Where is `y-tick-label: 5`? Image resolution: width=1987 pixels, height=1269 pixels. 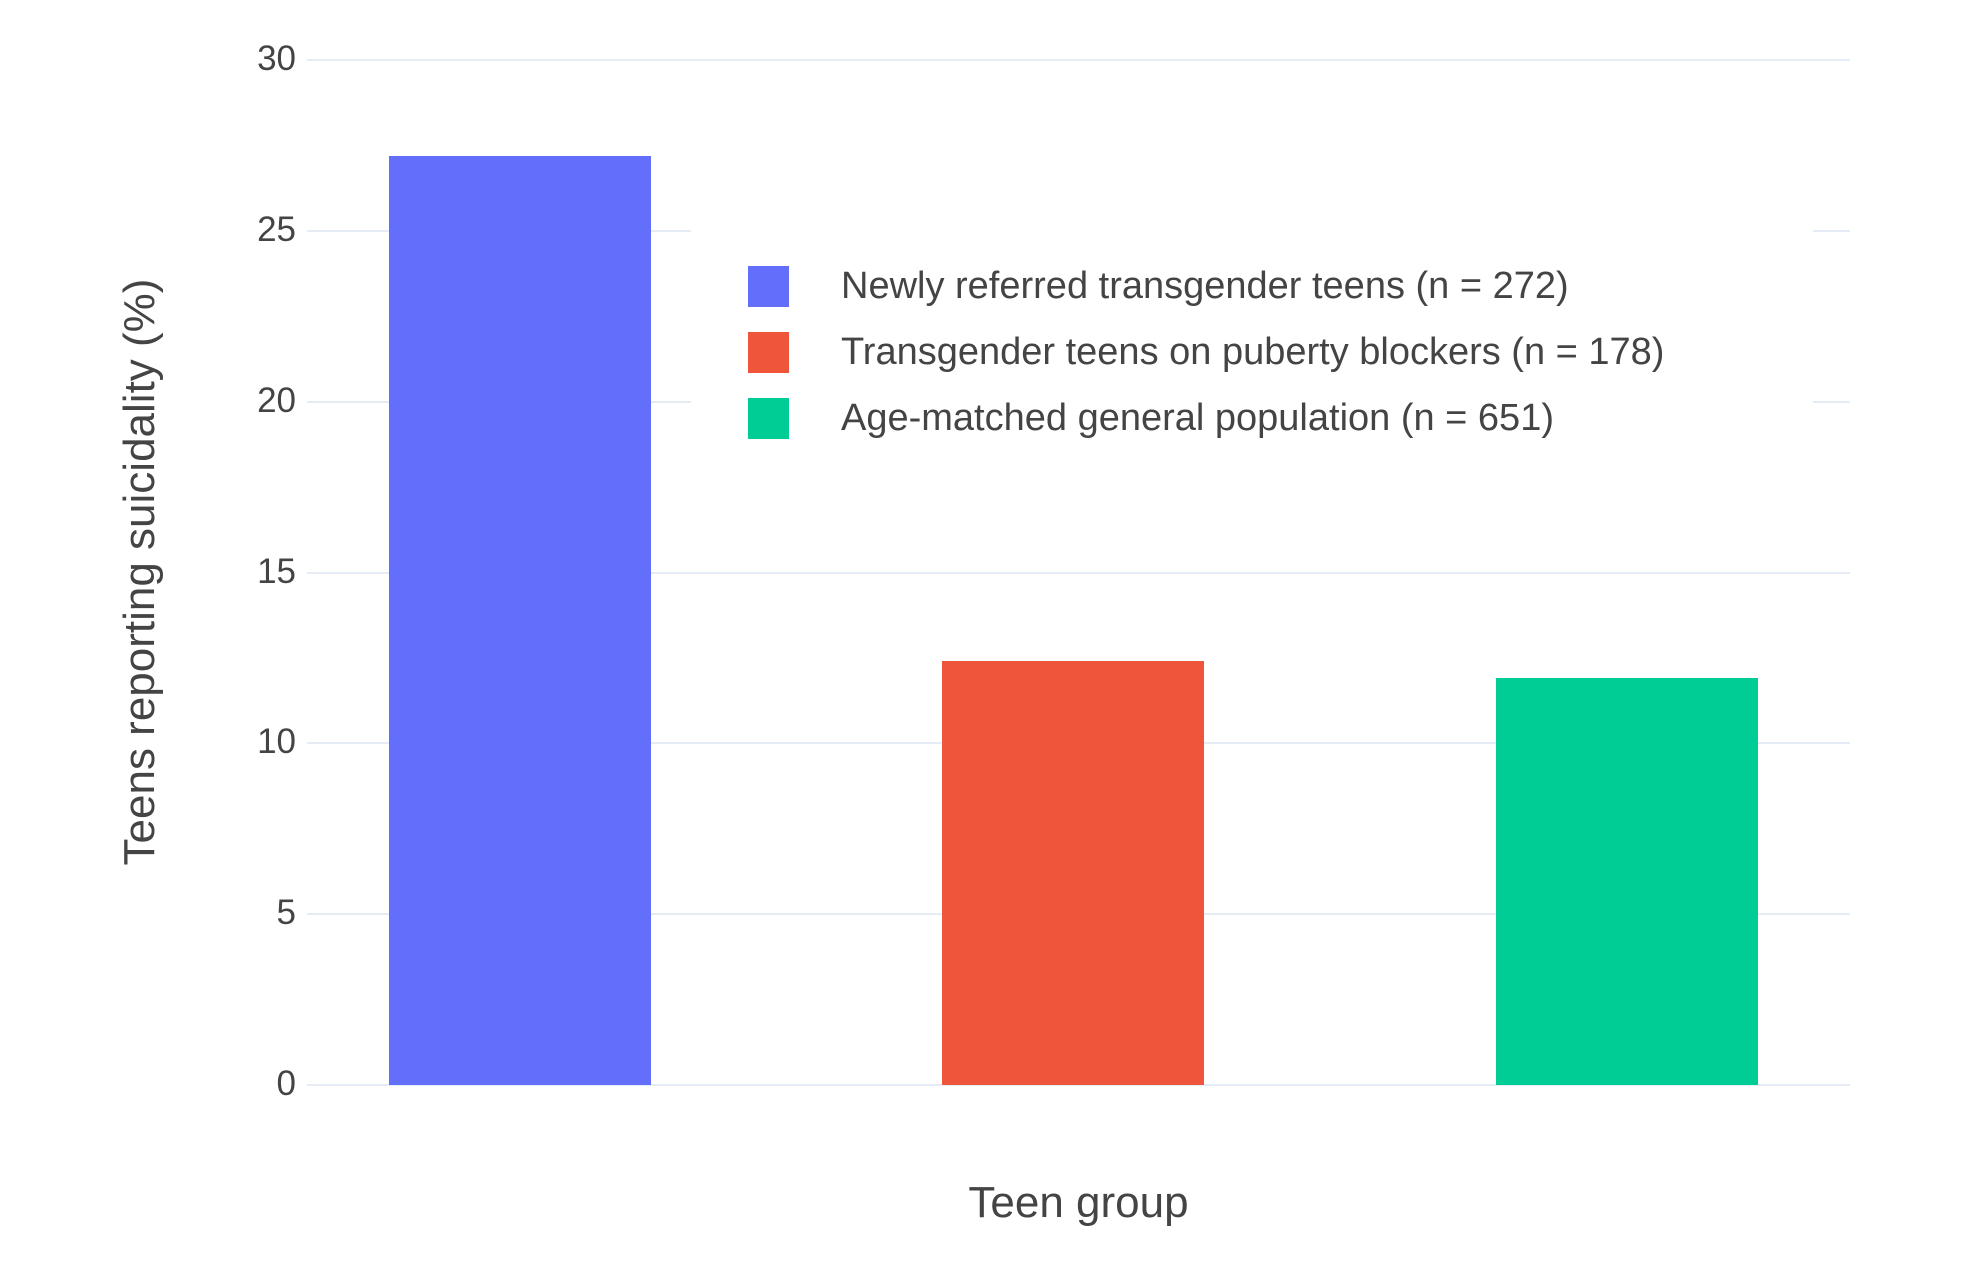
y-tick-label: 5 is located at coordinates (286, 913).